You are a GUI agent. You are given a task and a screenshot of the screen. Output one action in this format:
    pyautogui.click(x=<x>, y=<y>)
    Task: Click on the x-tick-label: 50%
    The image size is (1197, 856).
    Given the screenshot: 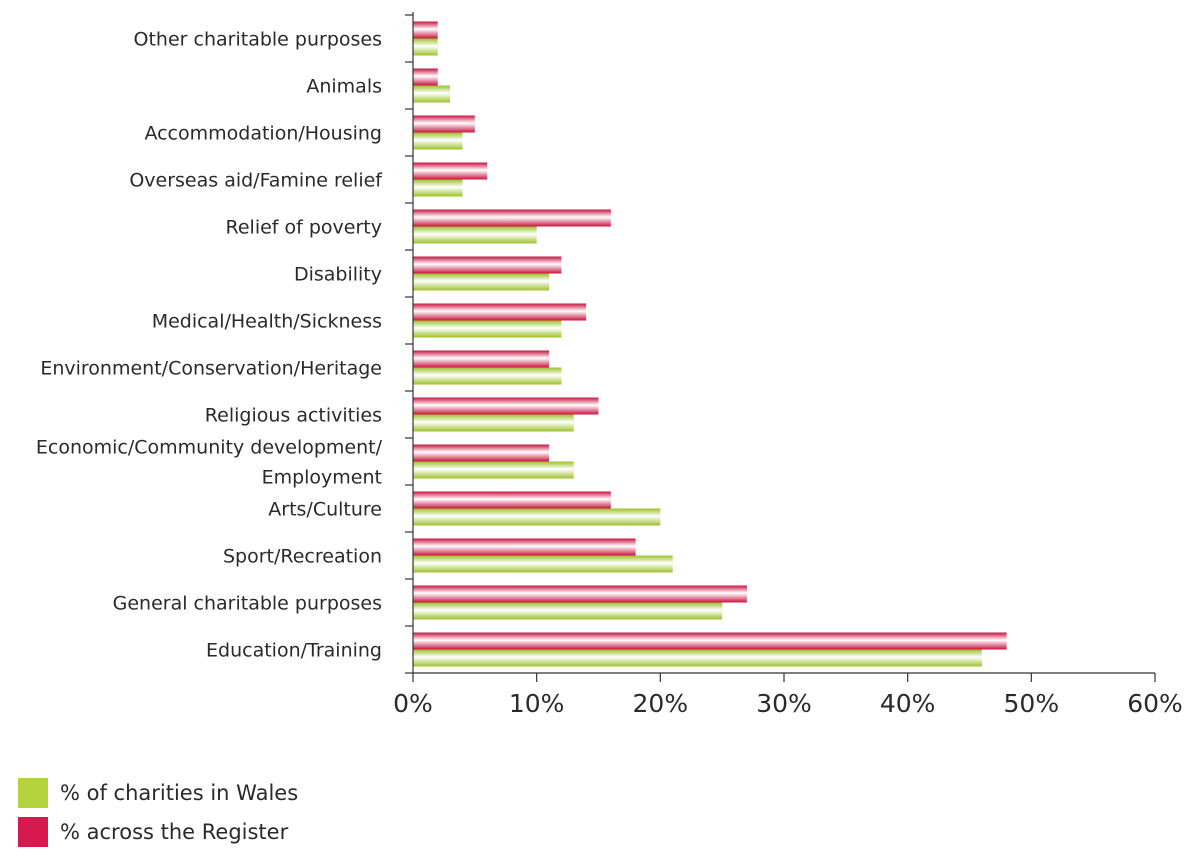 What is the action you would take?
    pyautogui.click(x=1032, y=703)
    